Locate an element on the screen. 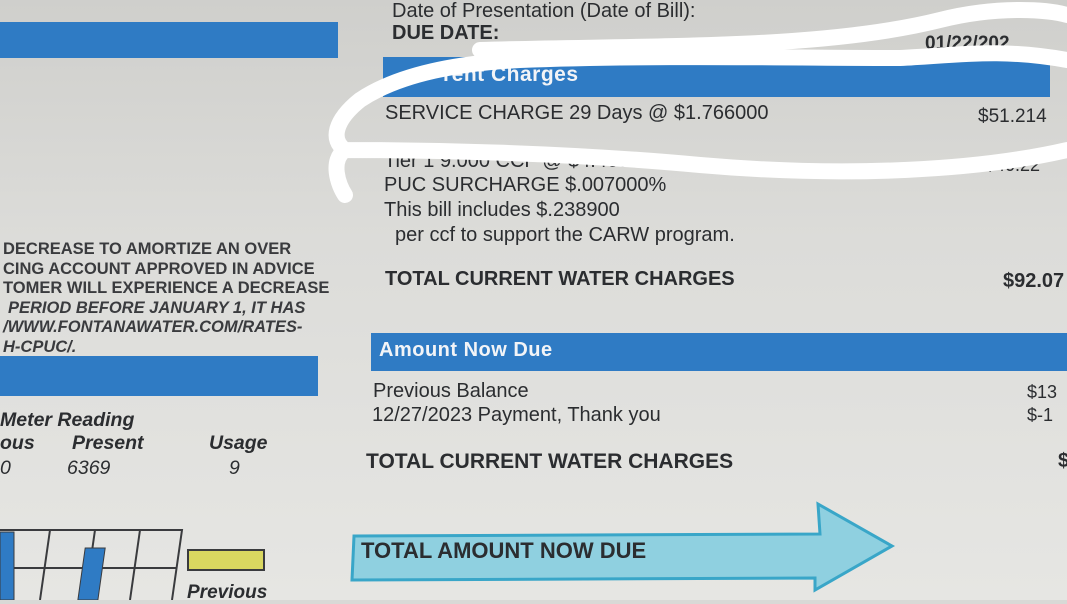 Image resolution: width=1067 pixels, height=604 pixels. meter-reading-title: Meter Reading is located at coordinates (67, 420).